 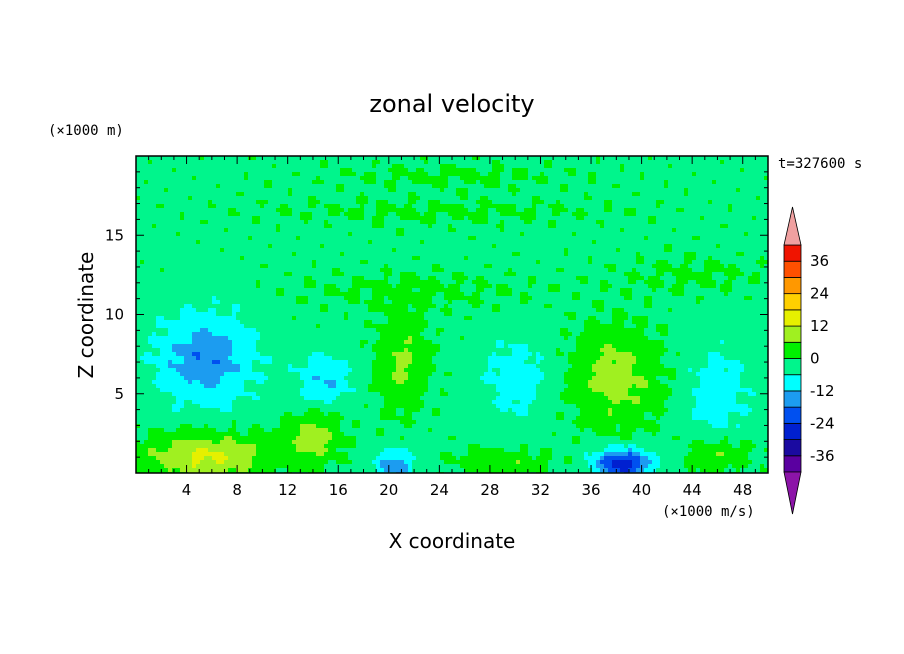 I want to click on x-tick-label: 44, so click(x=692, y=490).